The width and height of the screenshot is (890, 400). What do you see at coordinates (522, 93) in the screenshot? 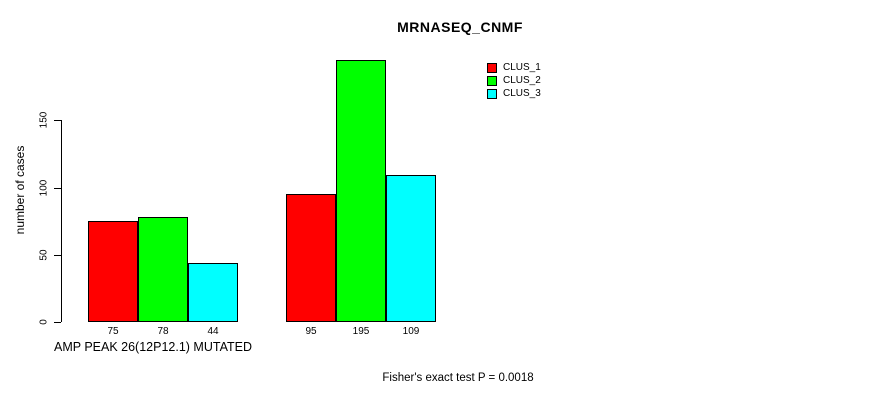
I see `legend-label: CLUS_3` at bounding box center [522, 93].